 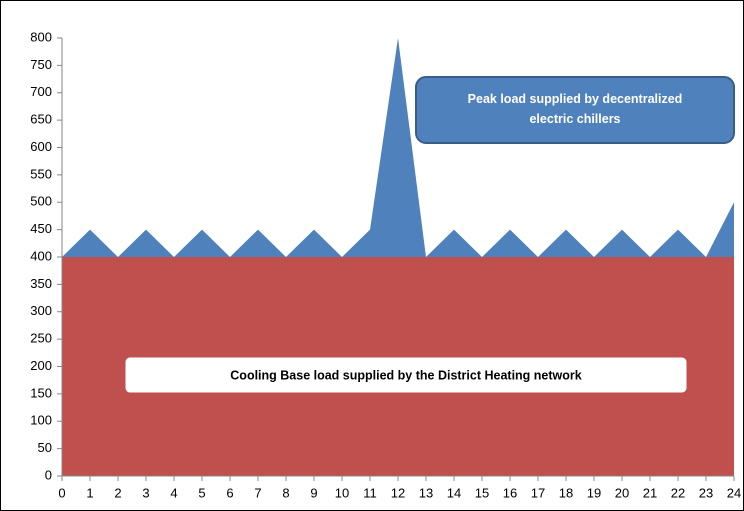 What do you see at coordinates (575, 99) in the screenshot?
I see `annotation-line: Peak load supplied by decentralized` at bounding box center [575, 99].